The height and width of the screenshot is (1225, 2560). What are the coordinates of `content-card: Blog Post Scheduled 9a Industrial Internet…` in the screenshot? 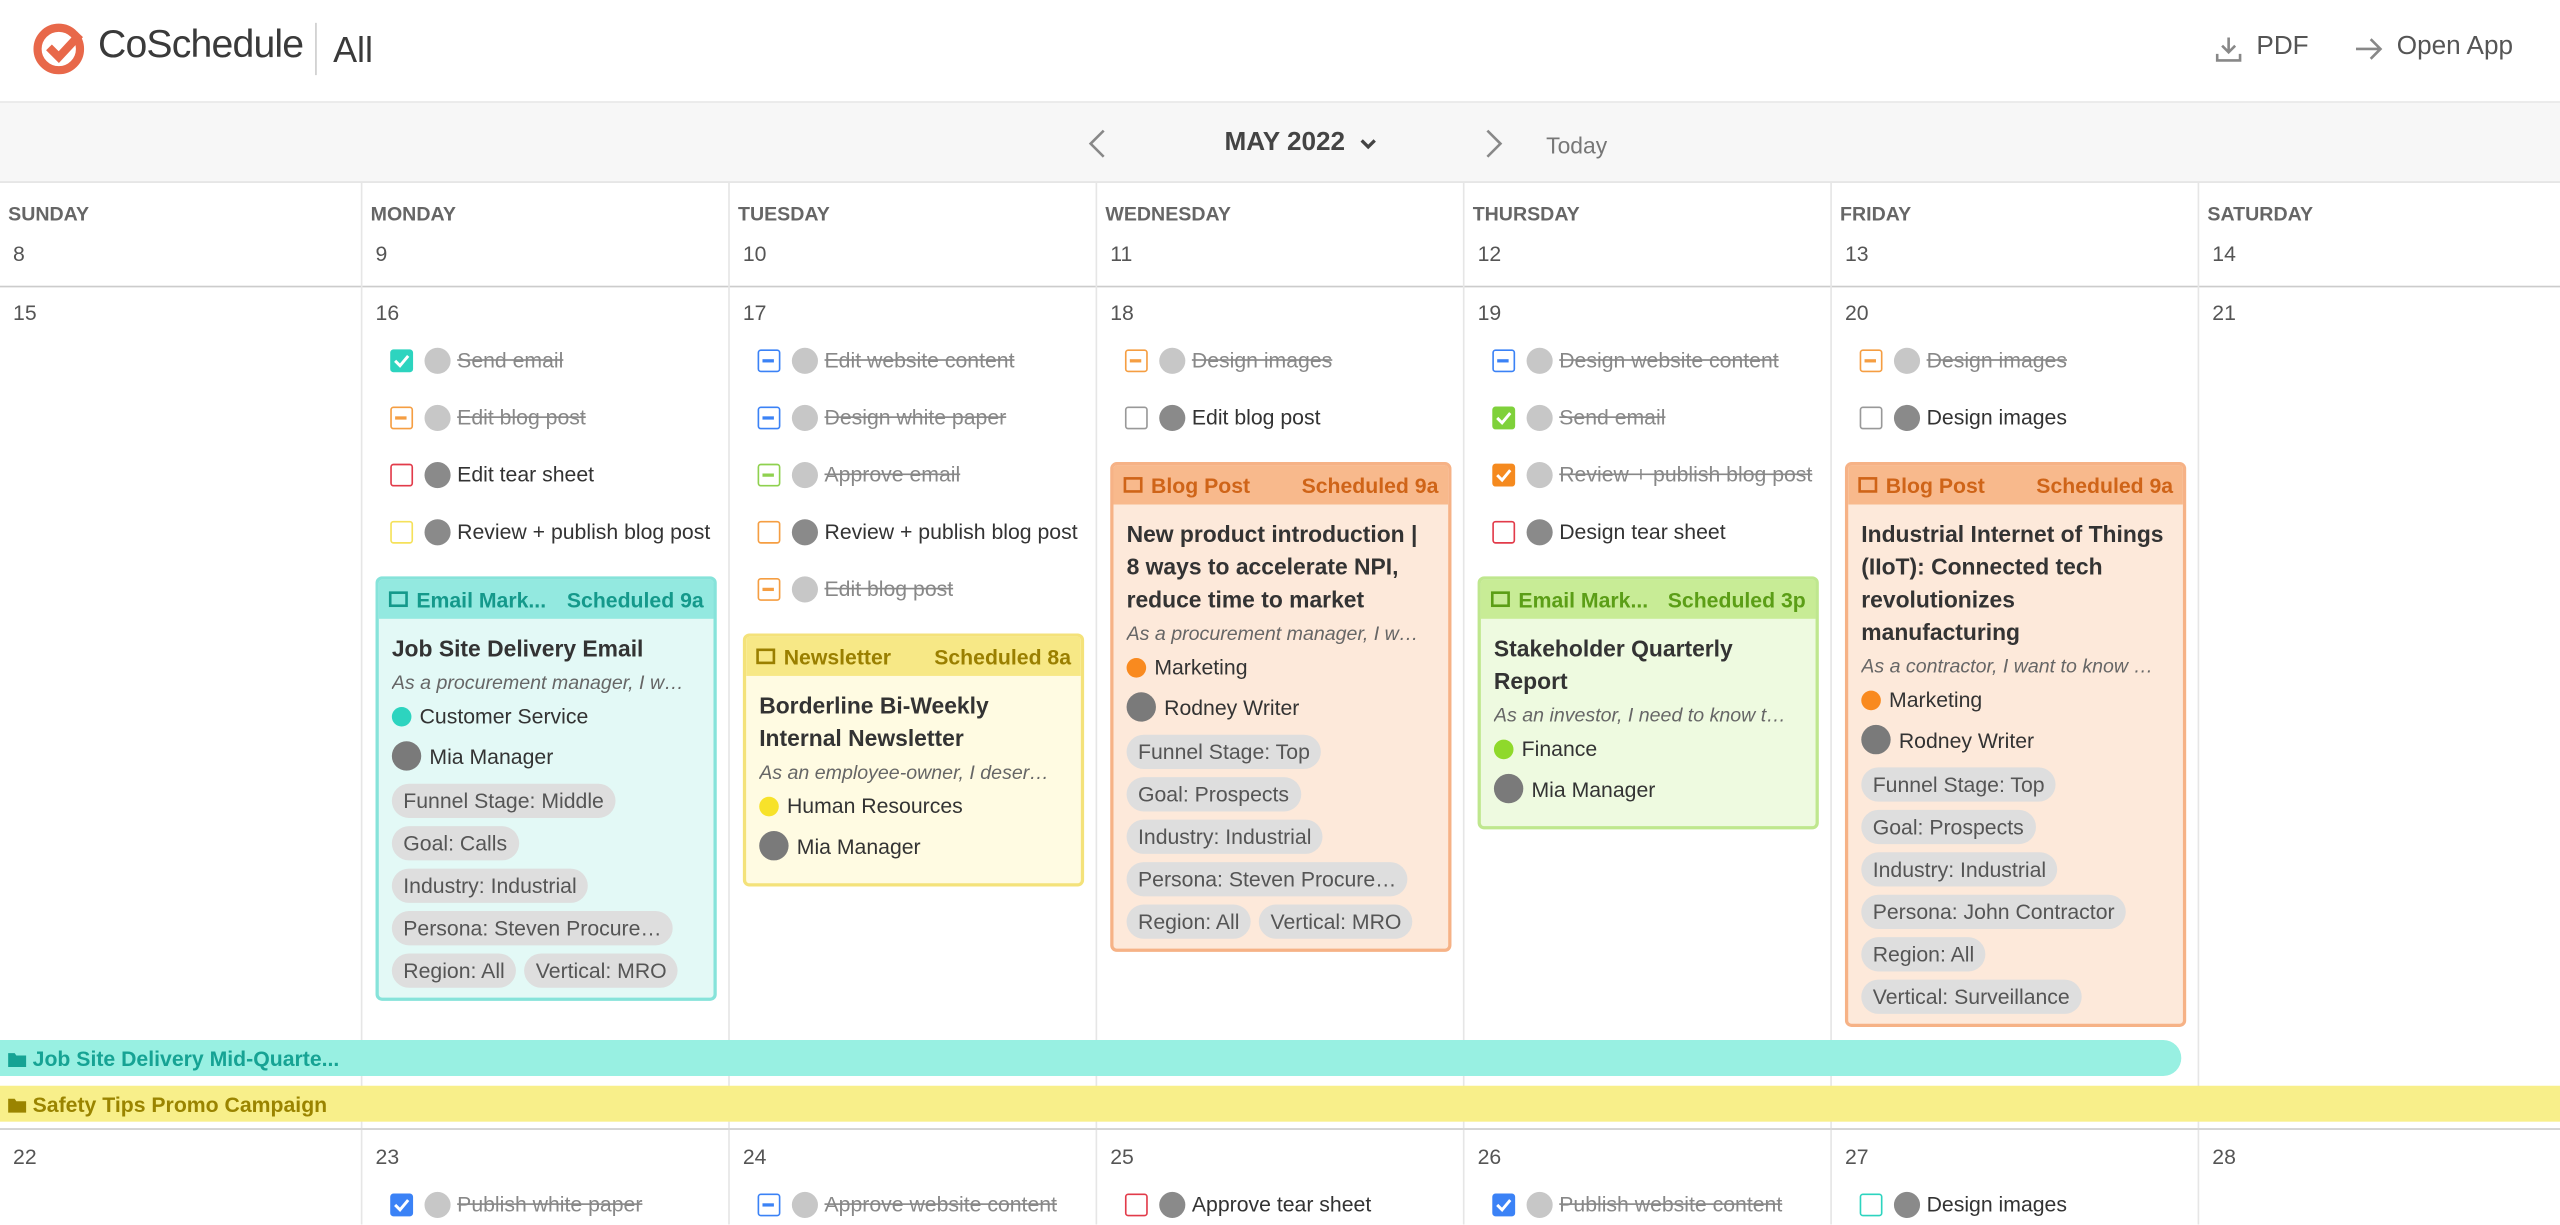 It's located at (2015, 744).